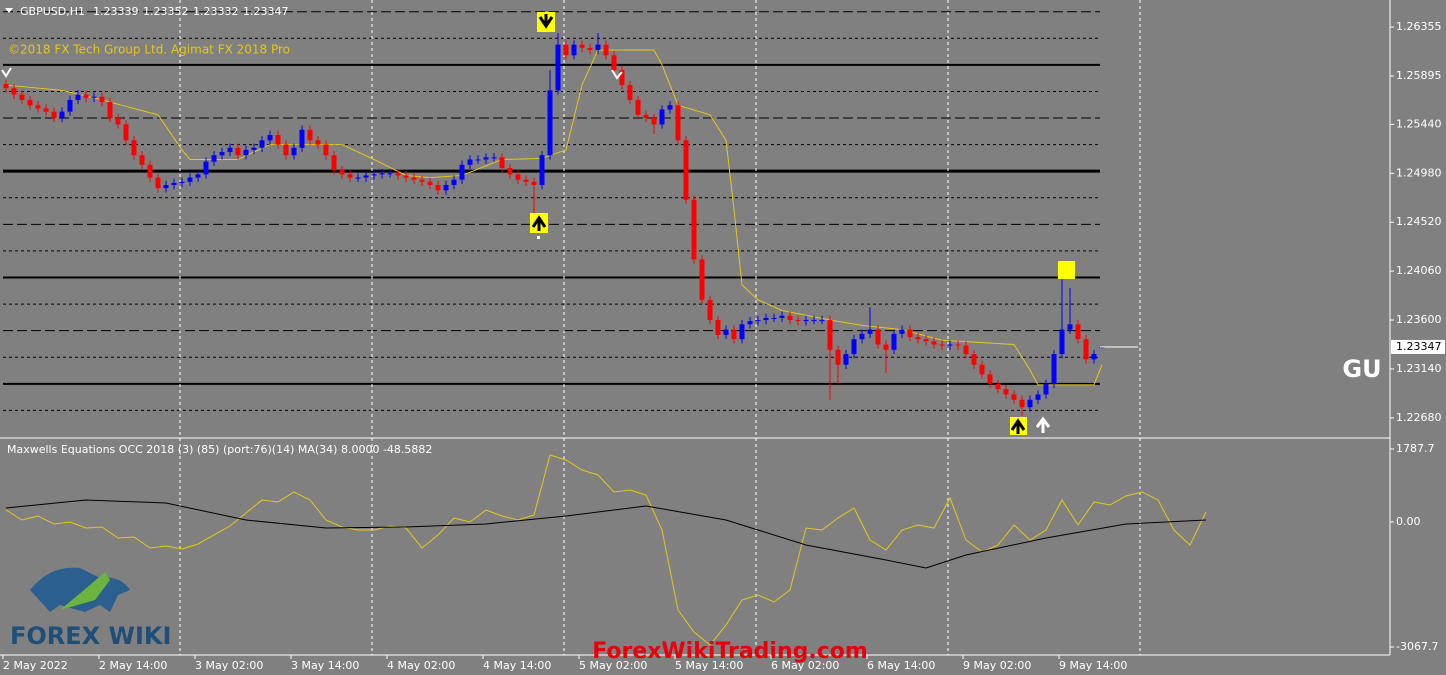  What do you see at coordinates (421, 665) in the screenshot?
I see `x-tick-label: 4 May 02:00` at bounding box center [421, 665].